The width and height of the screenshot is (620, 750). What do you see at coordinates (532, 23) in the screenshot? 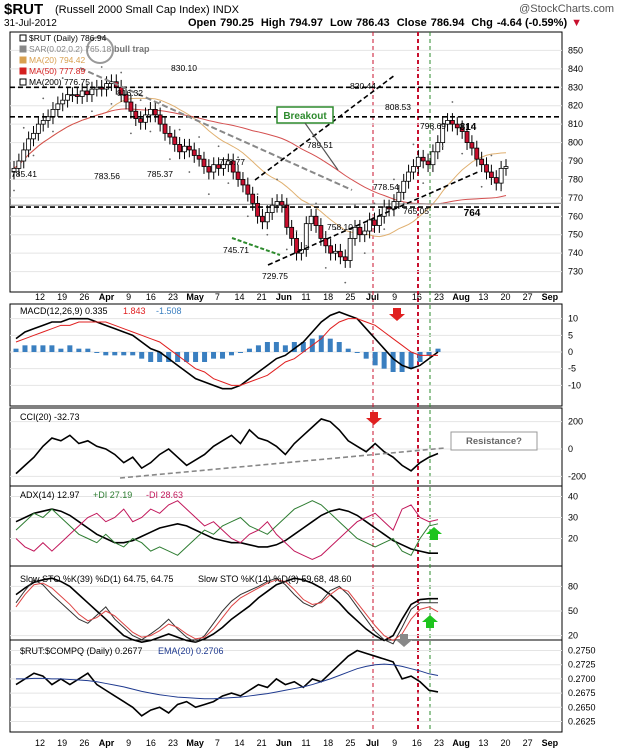
I see `chg-value: -4.64 (-0.59%)` at bounding box center [532, 23].